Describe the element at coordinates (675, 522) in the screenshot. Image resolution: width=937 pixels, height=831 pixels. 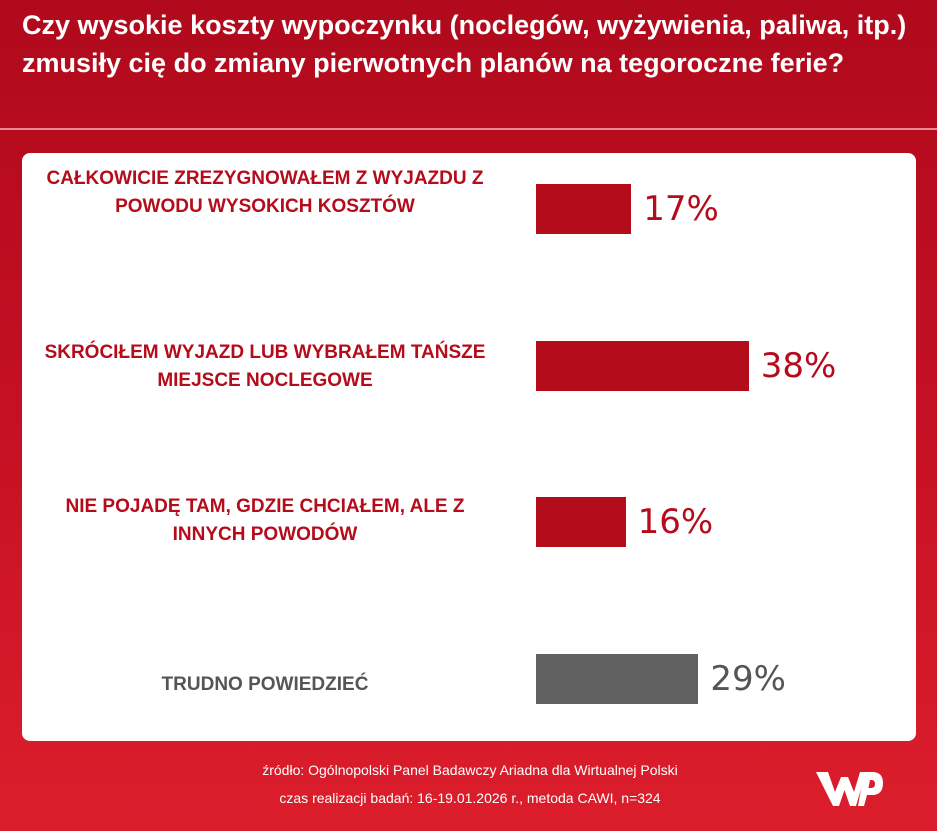
I see `value-label-3: 16%` at that location.